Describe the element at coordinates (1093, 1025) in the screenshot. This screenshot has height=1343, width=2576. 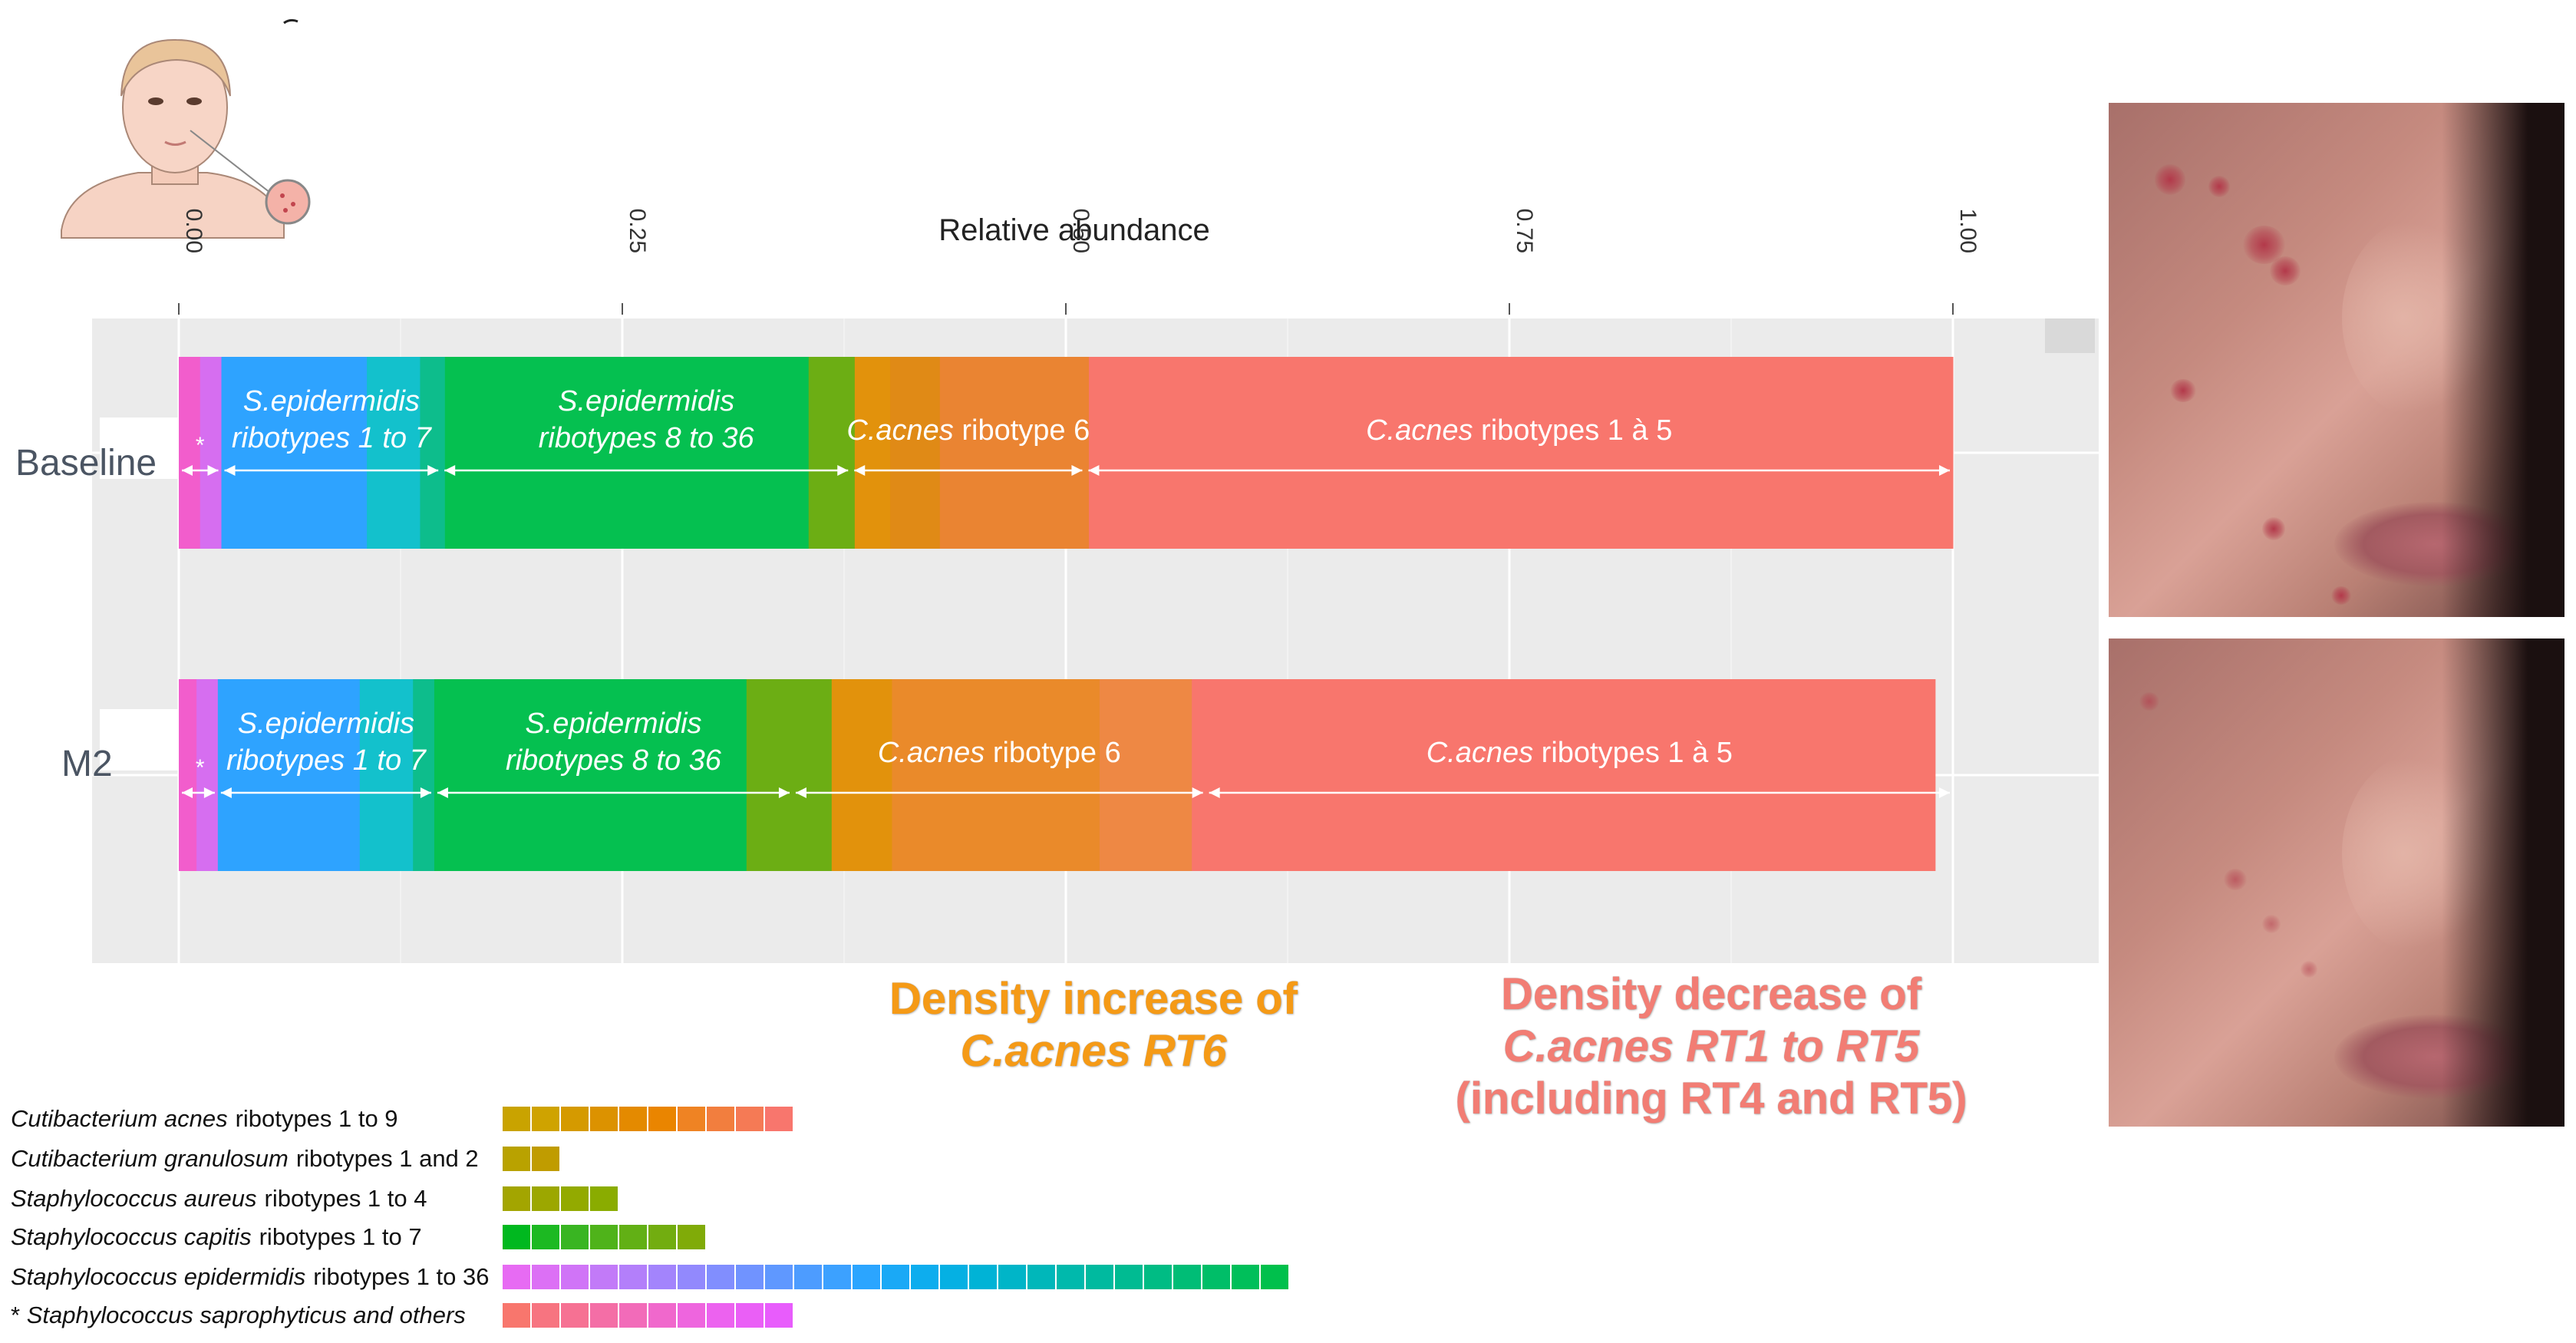
I see `density-increase-annotation: Density increase of C.acnes RT6` at that location.